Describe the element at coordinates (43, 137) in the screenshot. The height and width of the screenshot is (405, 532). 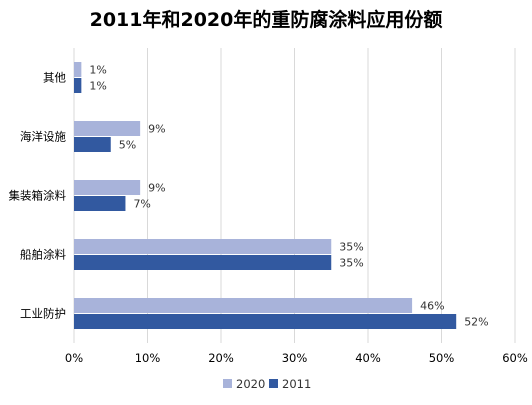
I see `category-label: 海洋设施` at that location.